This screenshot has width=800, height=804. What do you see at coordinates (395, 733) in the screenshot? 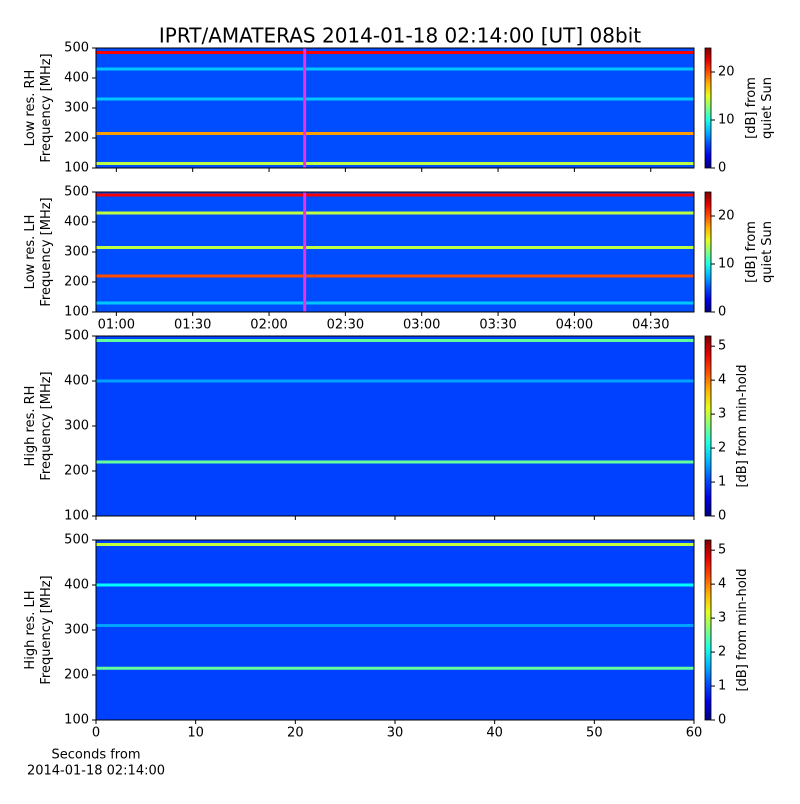
I see `x-tick-label: 30` at bounding box center [395, 733].